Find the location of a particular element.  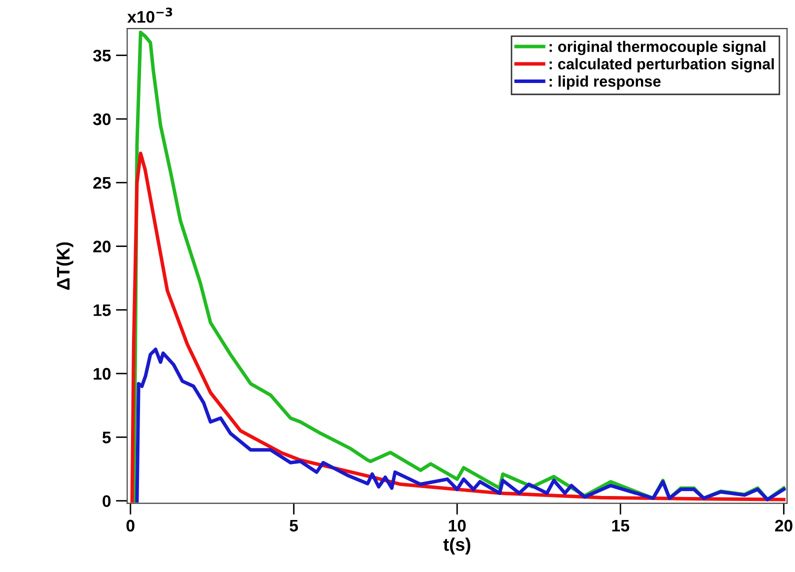

y-axis-title: ΔT(K) is located at coordinates (65, 266).